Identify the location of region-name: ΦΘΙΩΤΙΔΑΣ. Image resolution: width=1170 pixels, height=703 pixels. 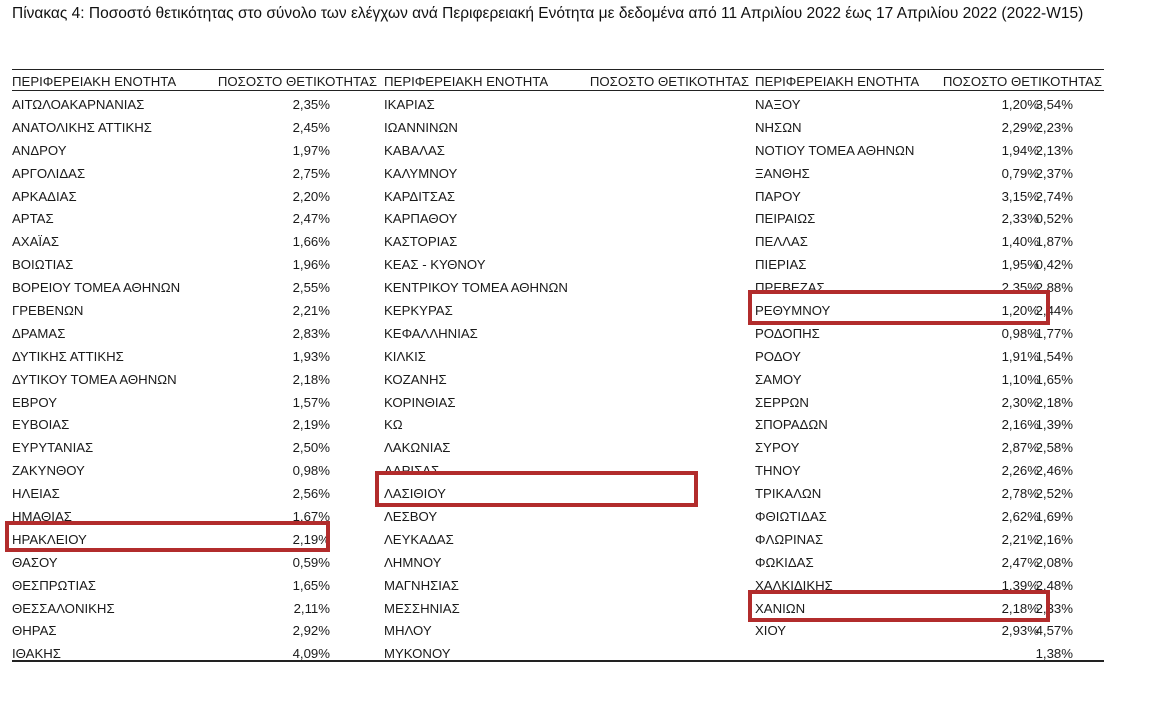
(791, 517).